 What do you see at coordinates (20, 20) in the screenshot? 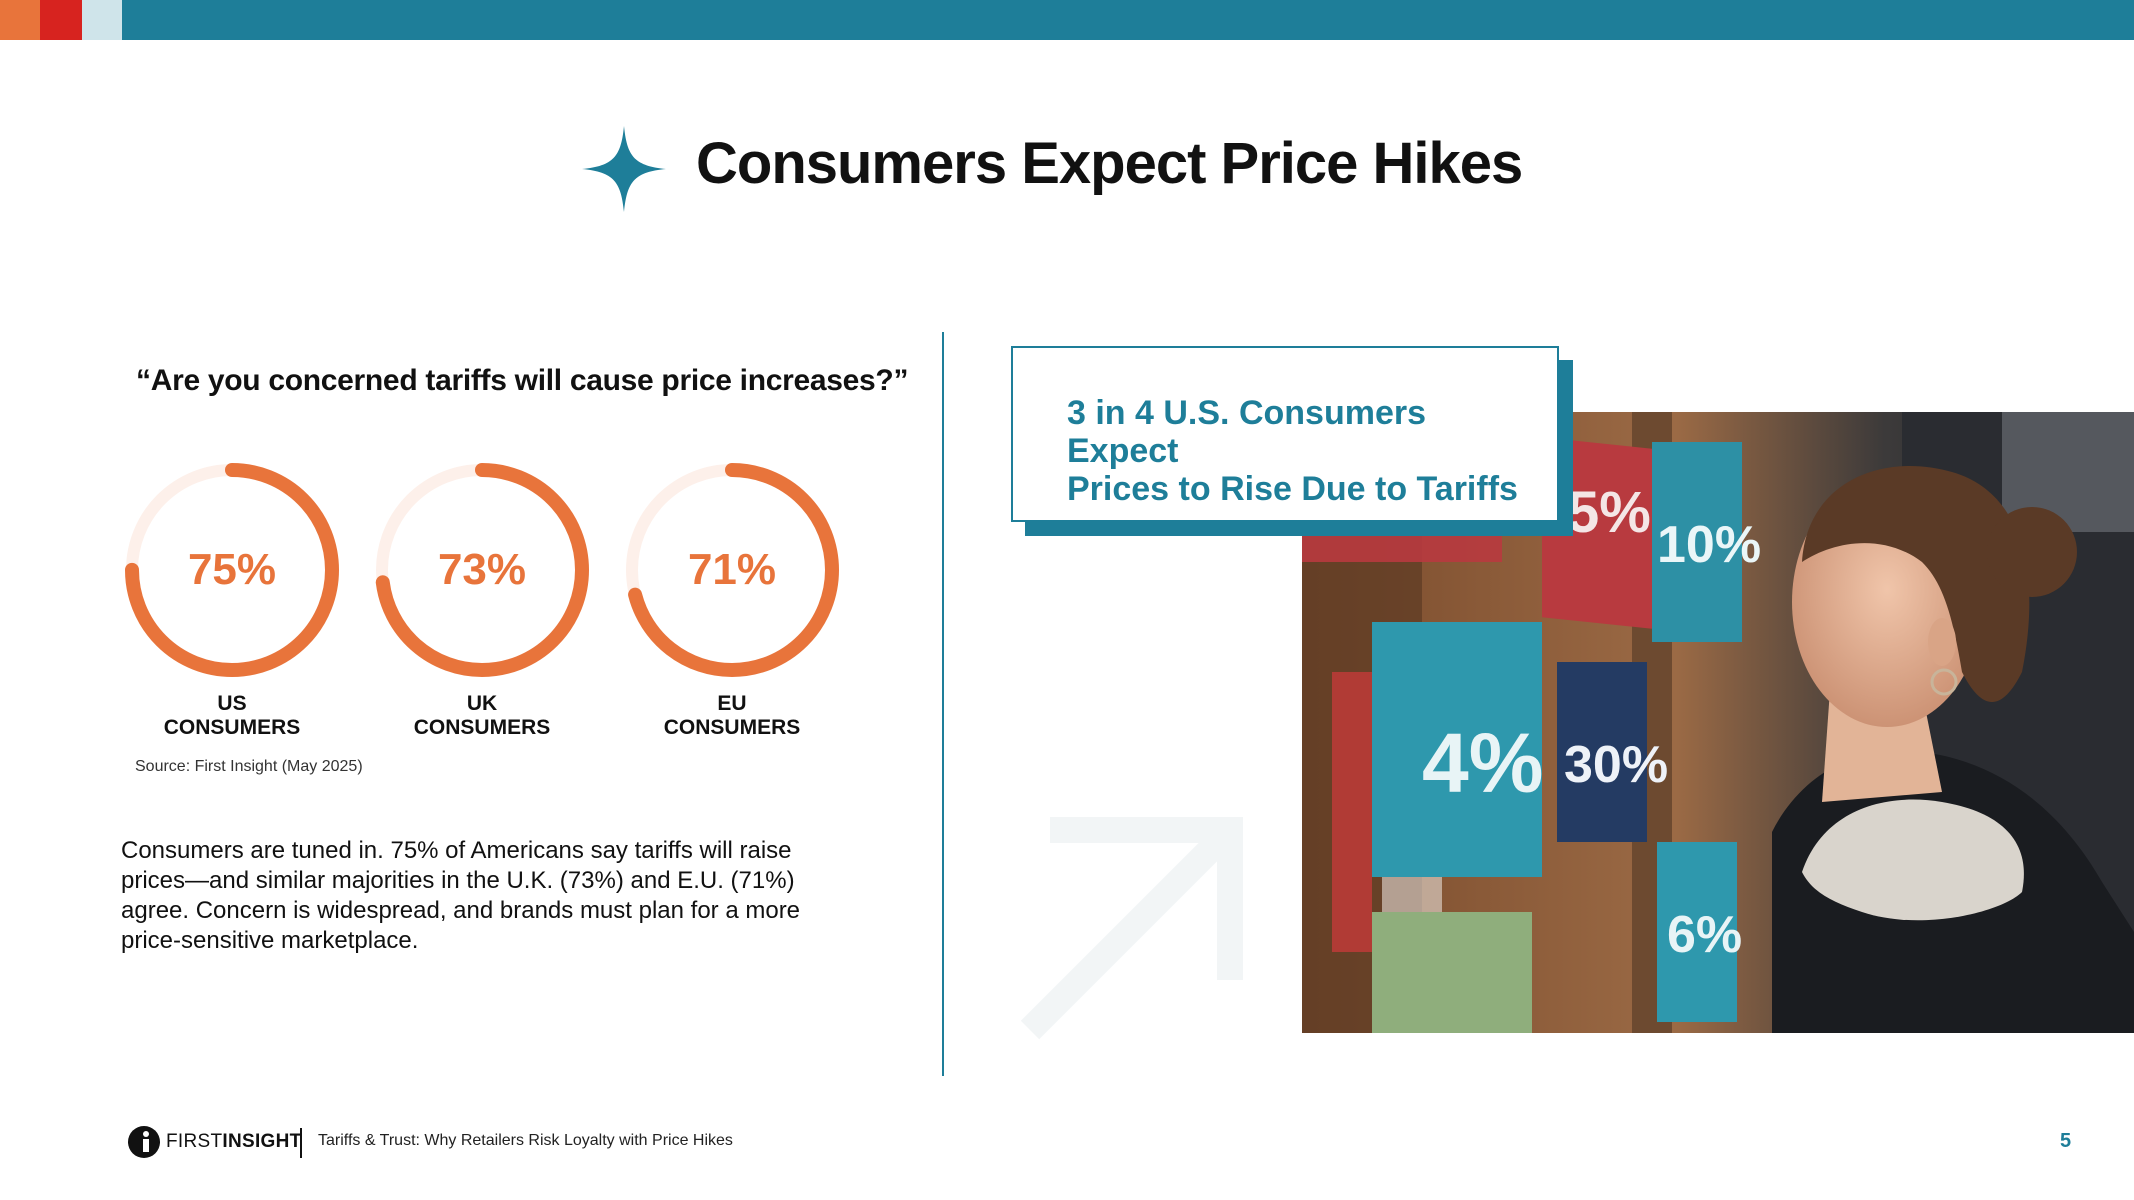
I see `top-bar-orange-block` at bounding box center [20, 20].